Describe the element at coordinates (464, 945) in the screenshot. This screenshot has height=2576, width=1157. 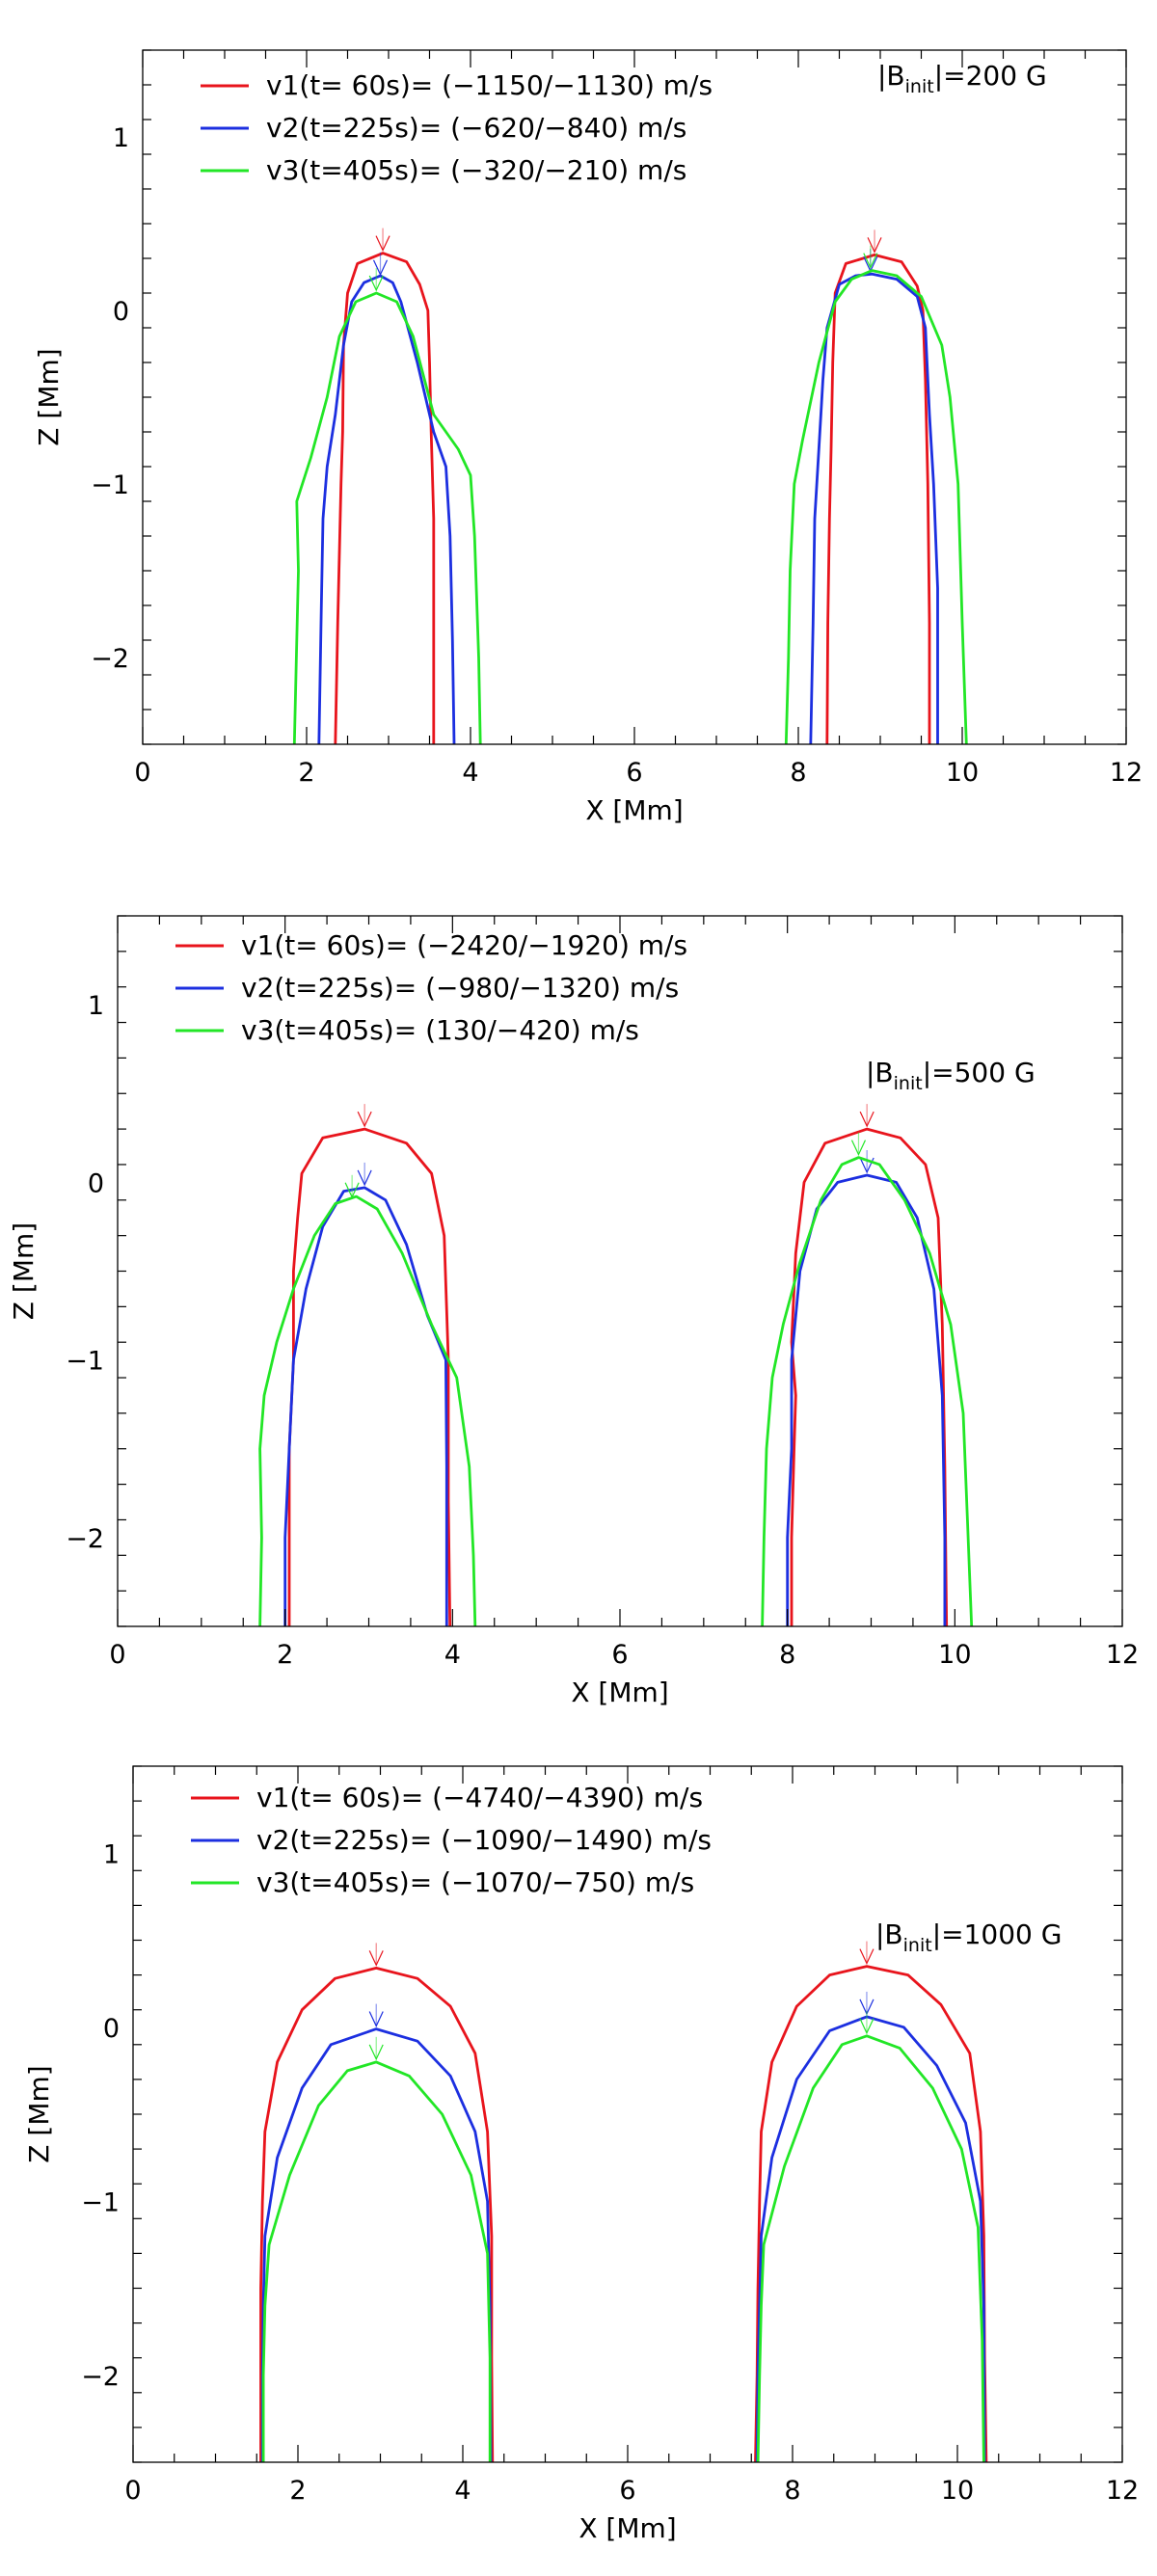
I see `legend-label-v1: v1(t= 60s)= (−2420/−1920) m/s` at that location.